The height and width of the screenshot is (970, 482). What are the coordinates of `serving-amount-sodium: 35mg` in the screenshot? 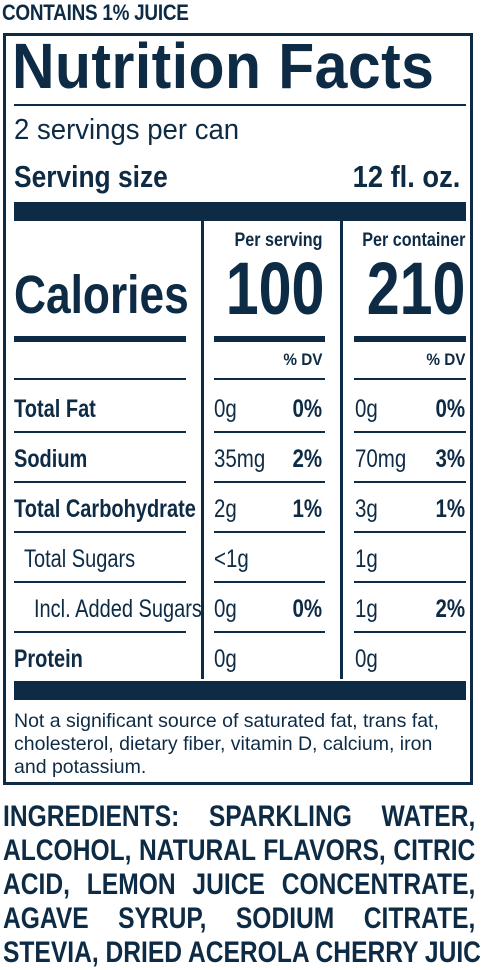 It's located at (240, 459).